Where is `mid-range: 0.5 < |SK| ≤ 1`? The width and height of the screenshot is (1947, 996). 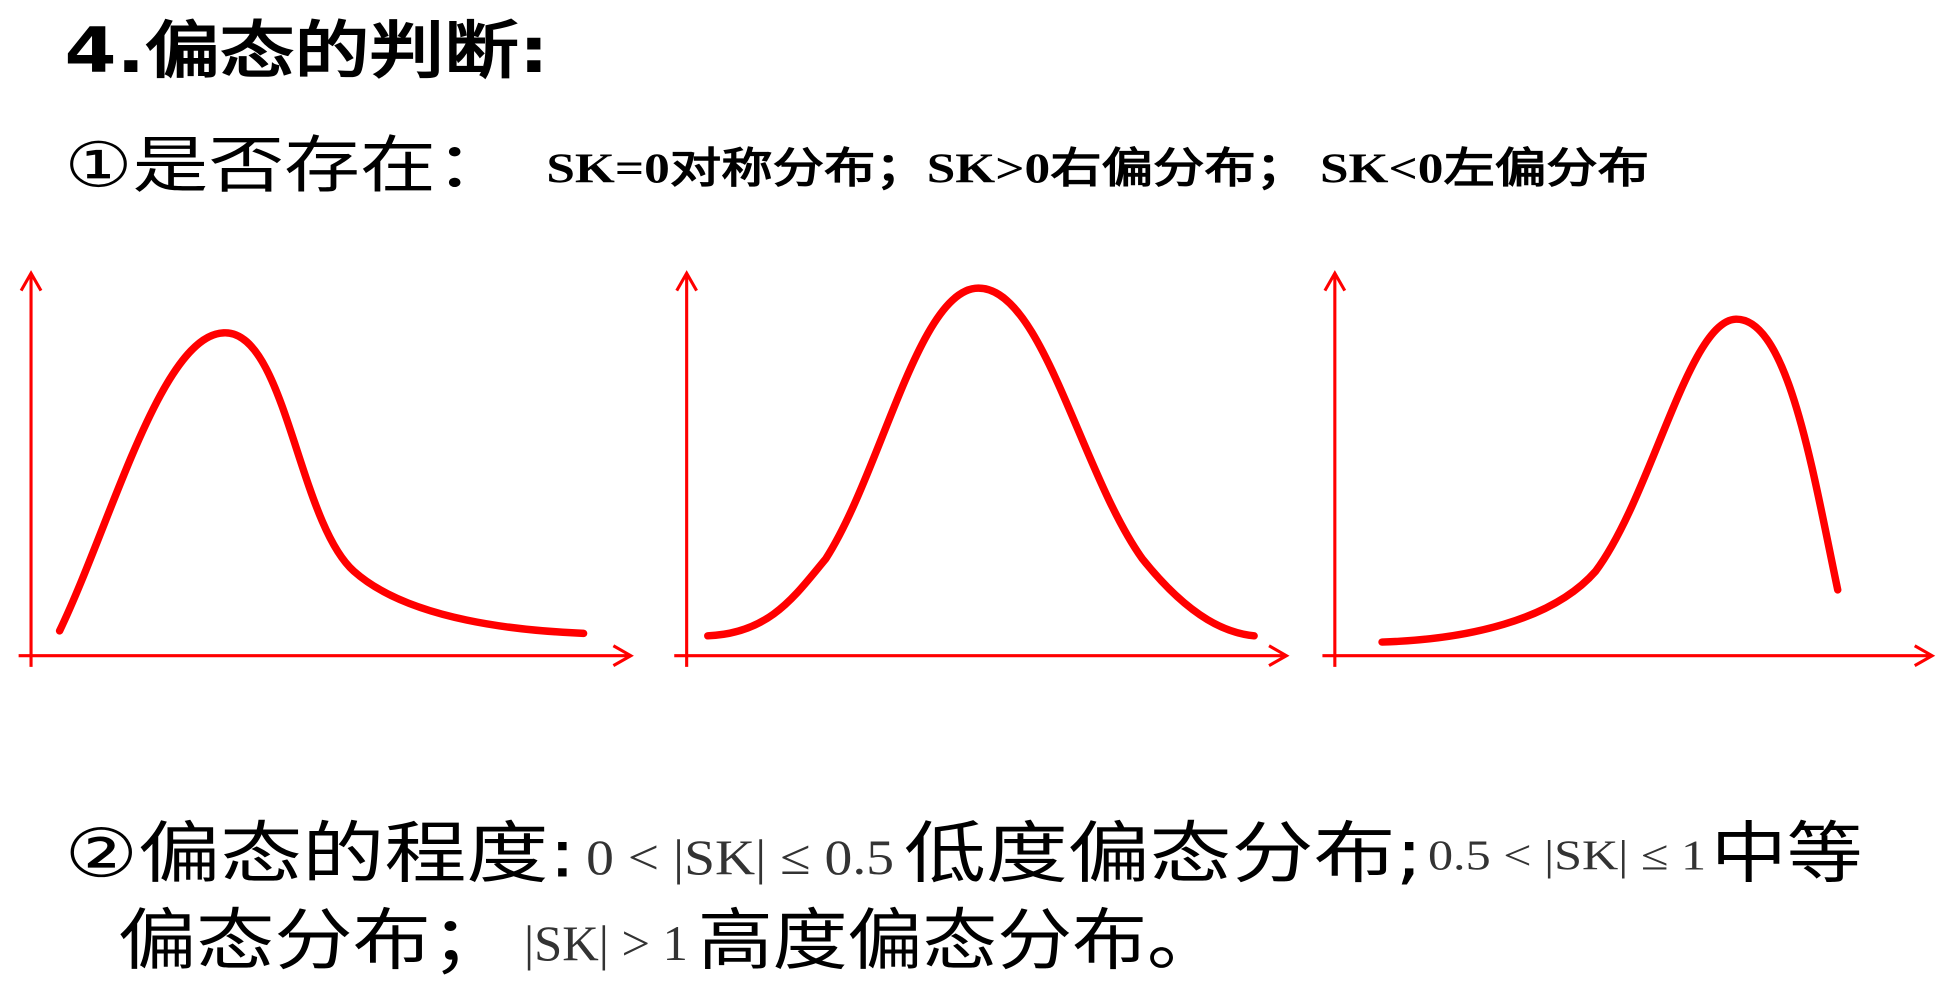
mid-range: 0.5 < |SK| ≤ 1 is located at coordinates (1567, 855).